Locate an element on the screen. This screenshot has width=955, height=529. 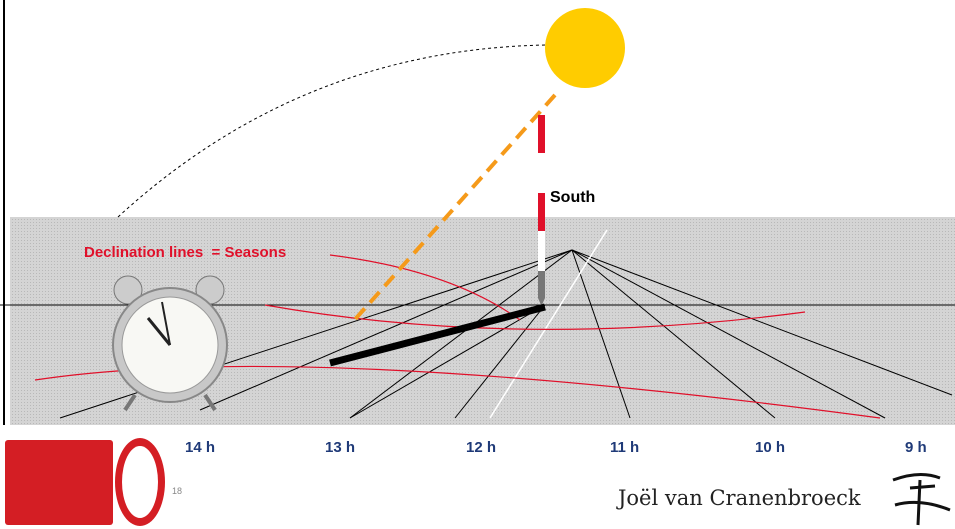
hour-label: 10 h is located at coordinates (770, 447).